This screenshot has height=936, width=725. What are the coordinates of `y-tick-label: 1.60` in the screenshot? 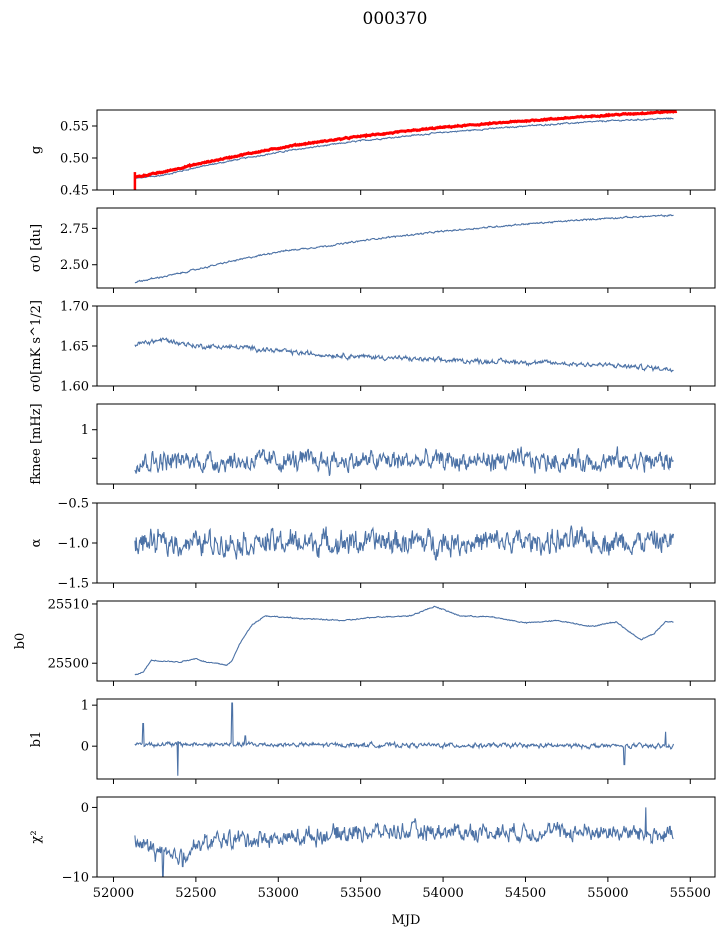 It's located at (74, 387).